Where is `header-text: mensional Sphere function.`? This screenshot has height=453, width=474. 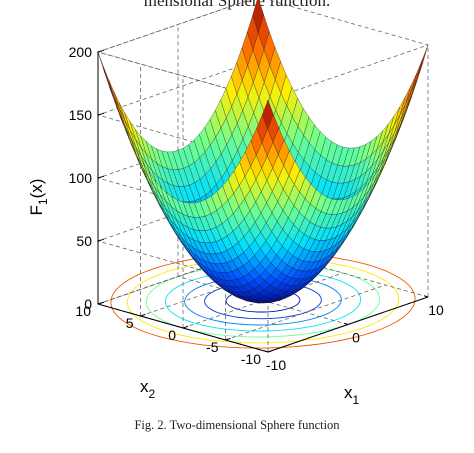
header-text: mensional Sphere function. is located at coordinates (237, 5).